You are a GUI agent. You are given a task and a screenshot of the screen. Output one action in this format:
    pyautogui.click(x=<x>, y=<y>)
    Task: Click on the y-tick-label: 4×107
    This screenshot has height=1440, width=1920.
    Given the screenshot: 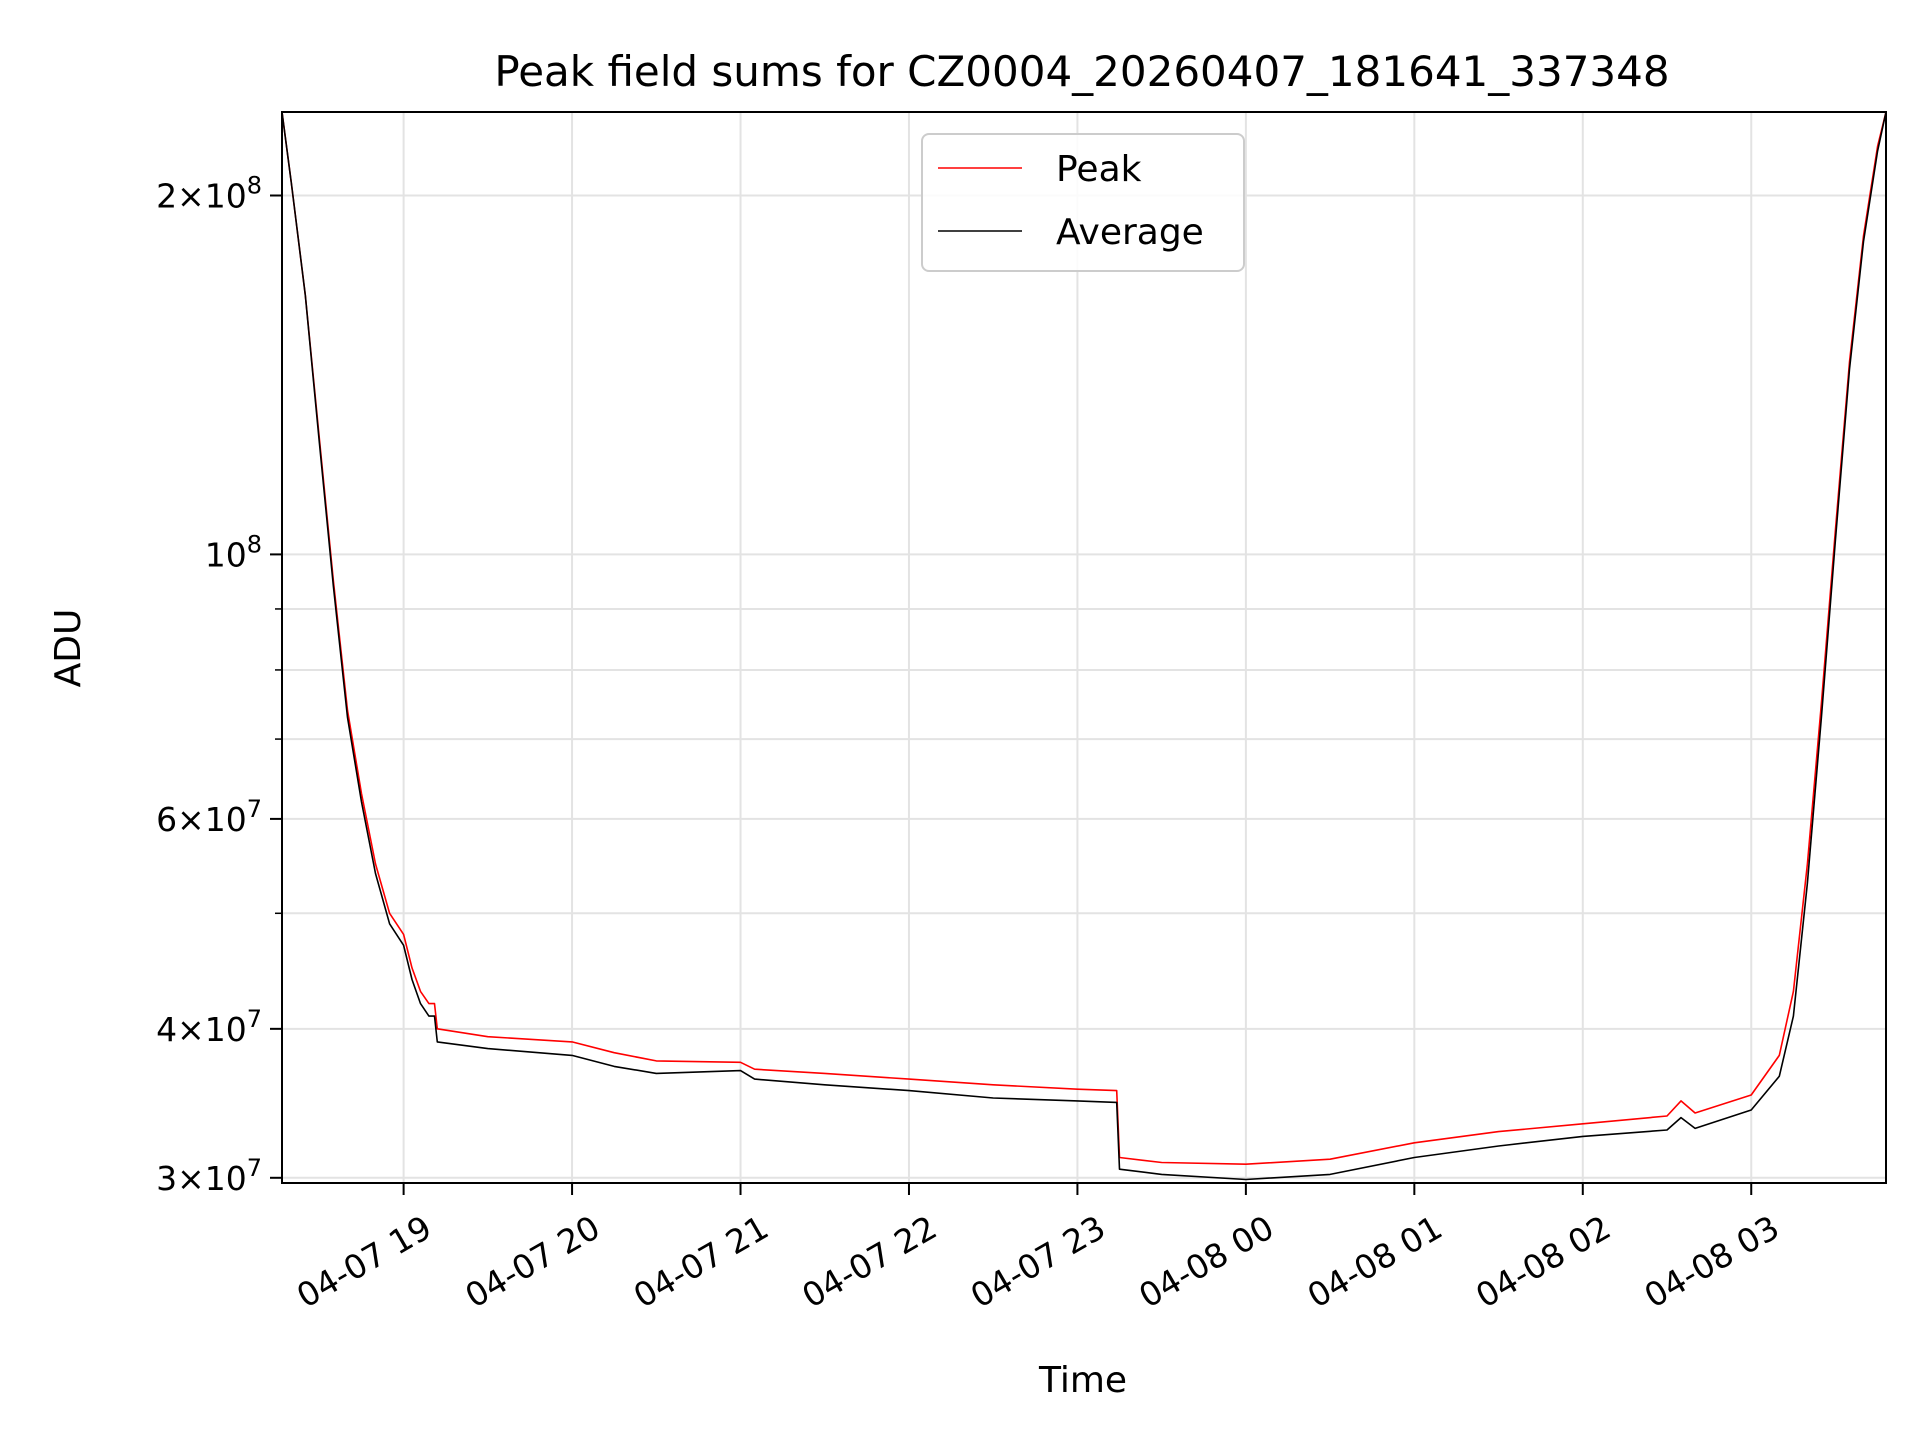 What is the action you would take?
    pyautogui.click(x=209, y=1027)
    